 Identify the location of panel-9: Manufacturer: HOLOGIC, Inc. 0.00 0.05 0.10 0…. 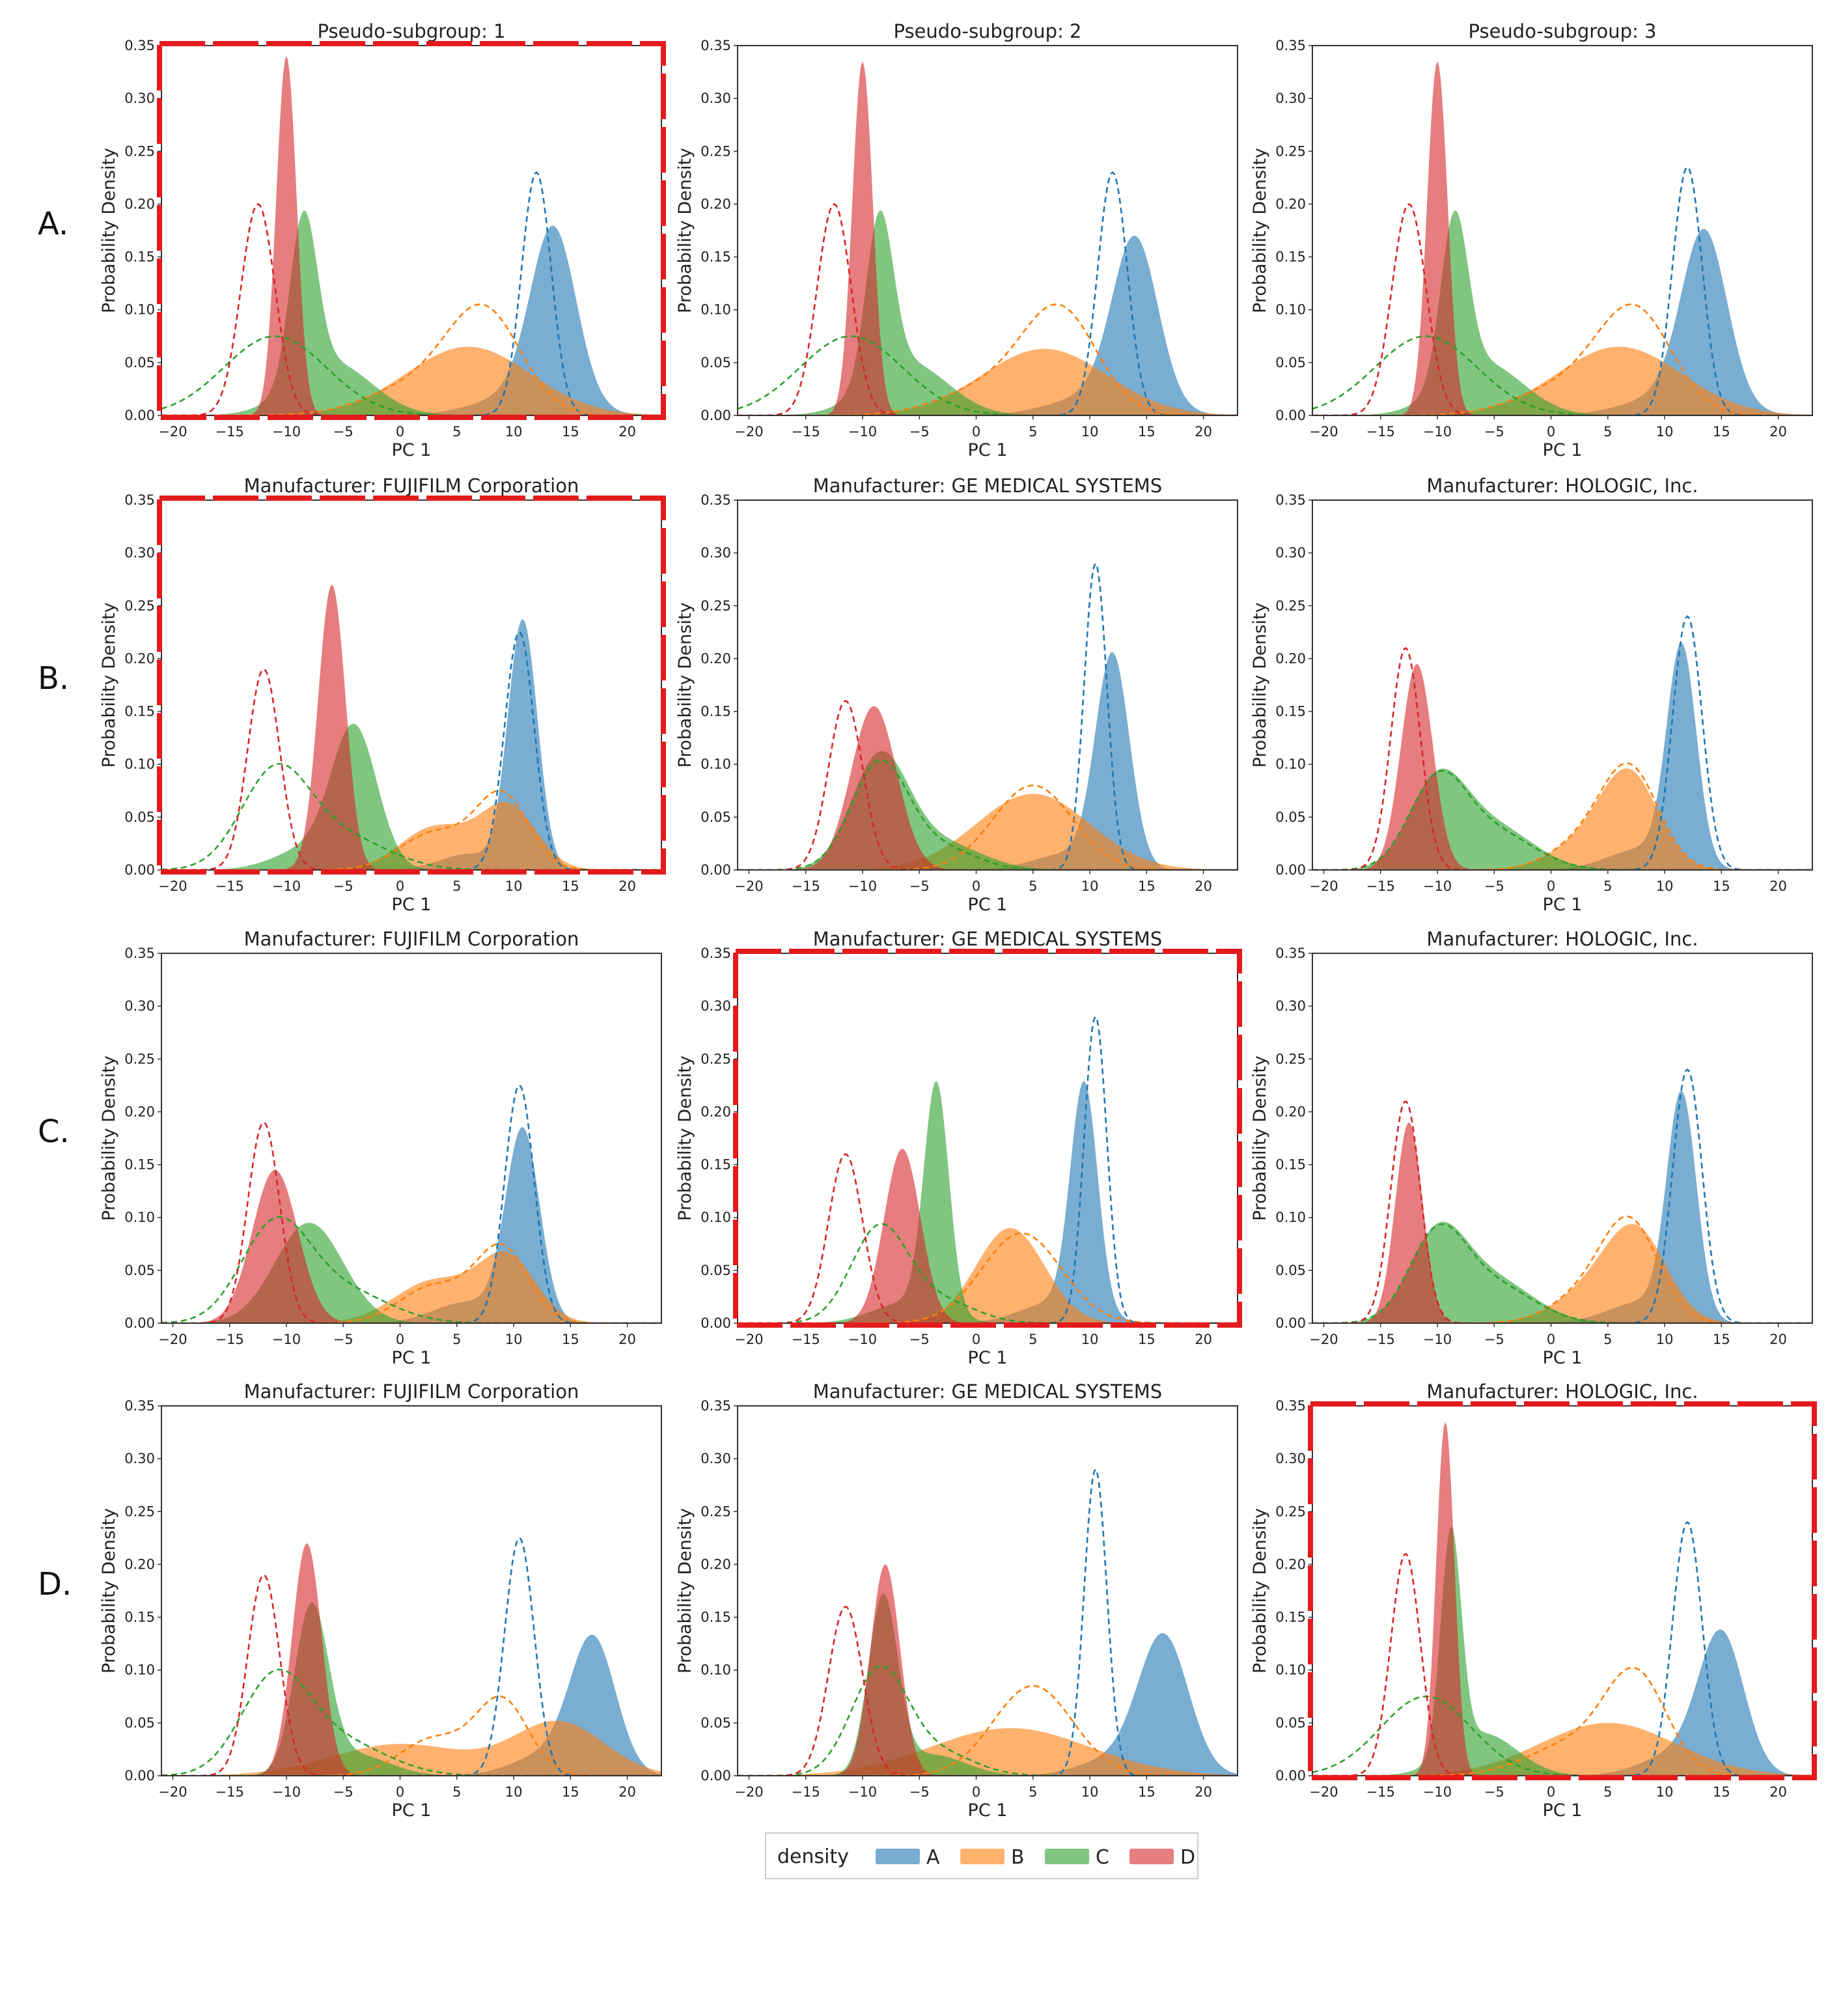
(1532, 1148).